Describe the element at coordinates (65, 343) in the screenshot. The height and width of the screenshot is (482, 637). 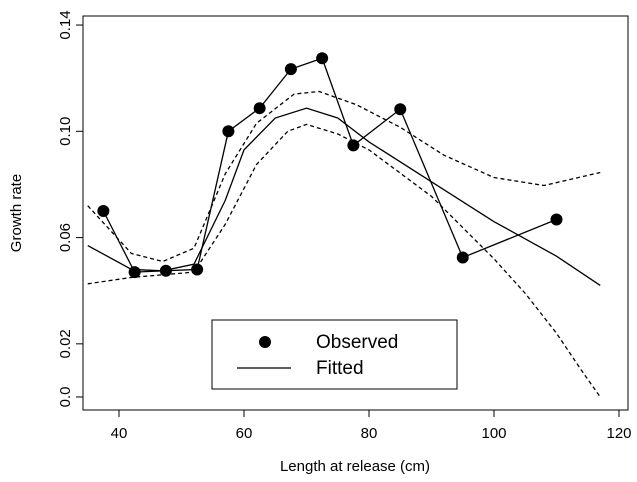
I see `y-tick-label: 0.02` at that location.